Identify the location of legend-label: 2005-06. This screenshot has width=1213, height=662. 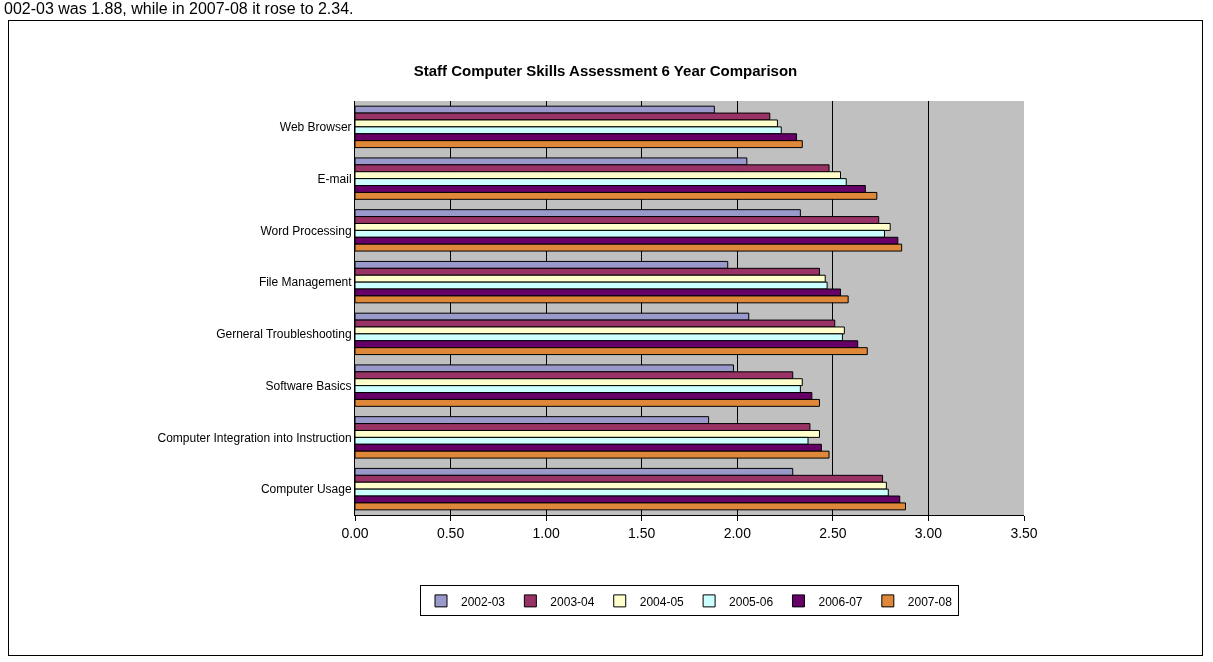
(751, 601).